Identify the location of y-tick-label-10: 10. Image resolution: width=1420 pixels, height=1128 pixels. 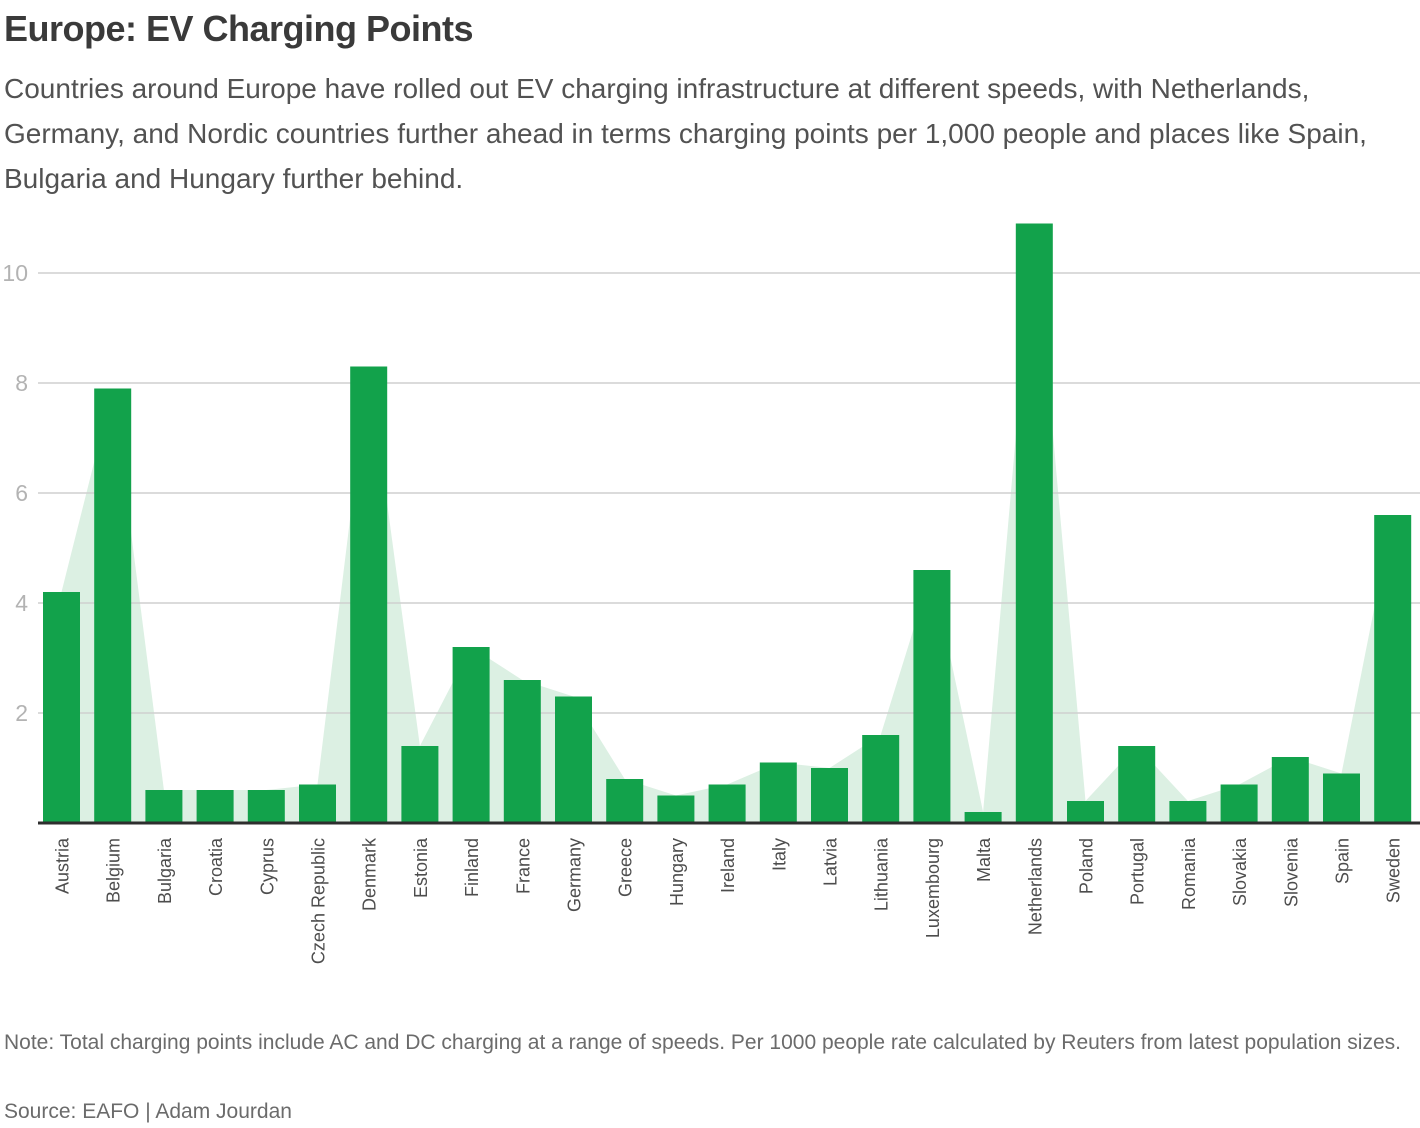
(15, 273).